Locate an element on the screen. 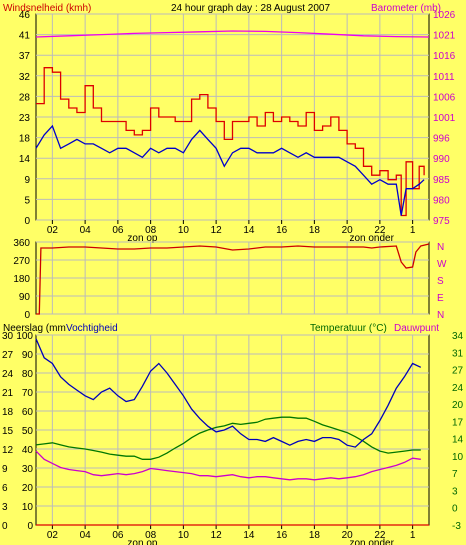 The height and width of the screenshot is (545, 466). wind-direction-line is located at coordinates (233, 279).